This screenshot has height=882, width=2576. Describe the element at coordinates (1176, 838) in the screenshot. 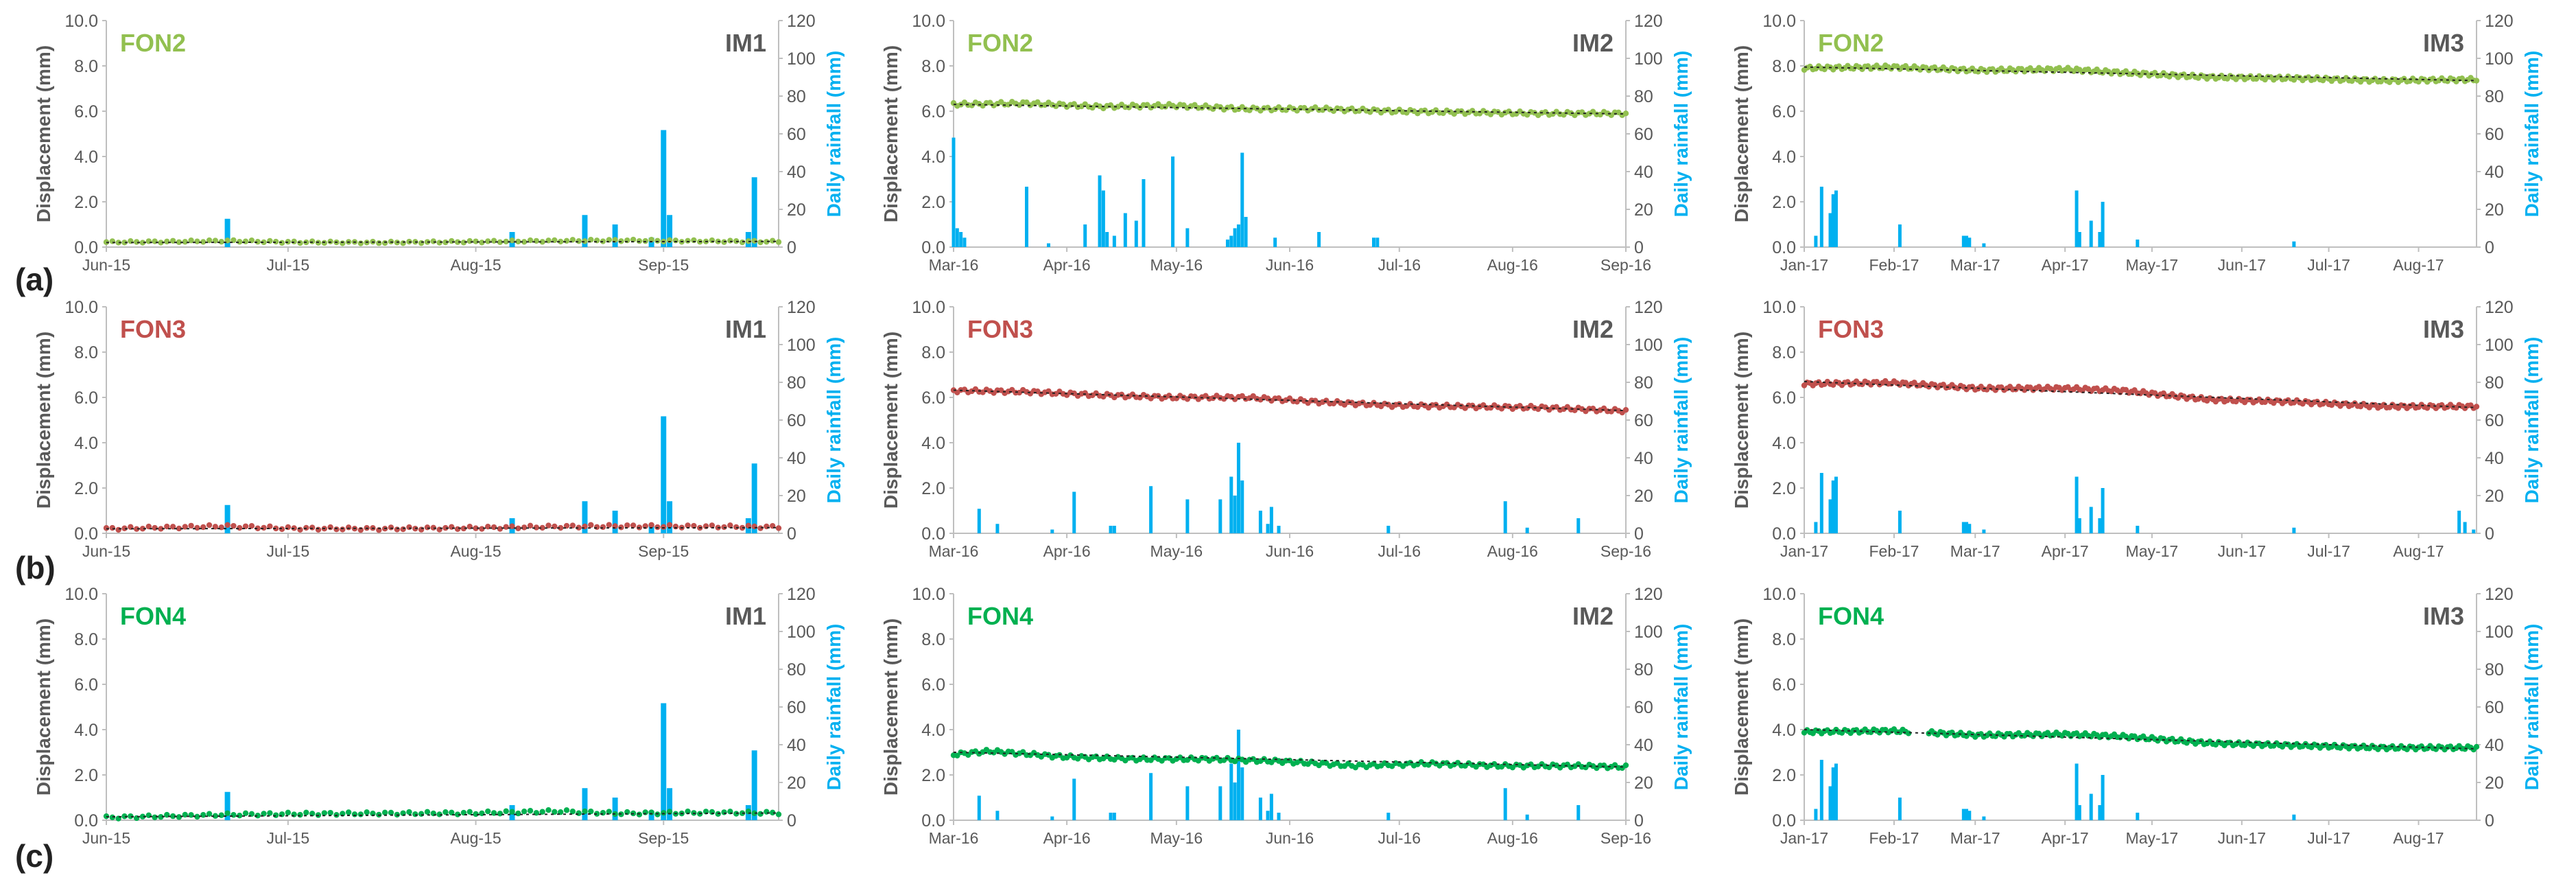

I see `x-tick-label: May-16` at that location.